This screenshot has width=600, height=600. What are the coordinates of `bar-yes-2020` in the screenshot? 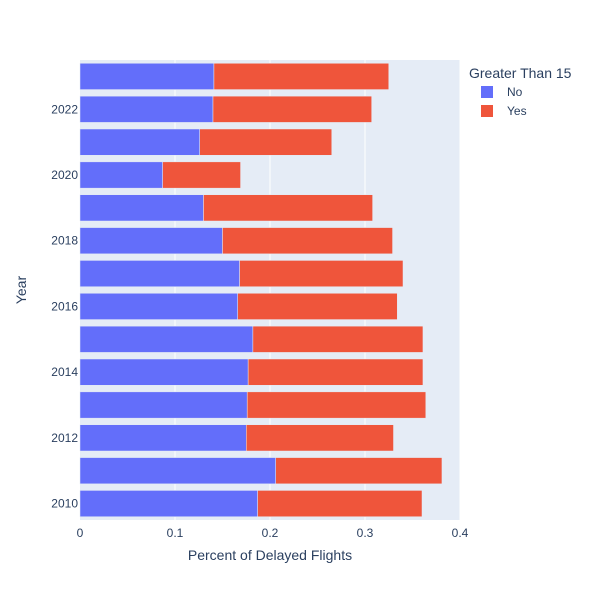 It's located at (201, 175).